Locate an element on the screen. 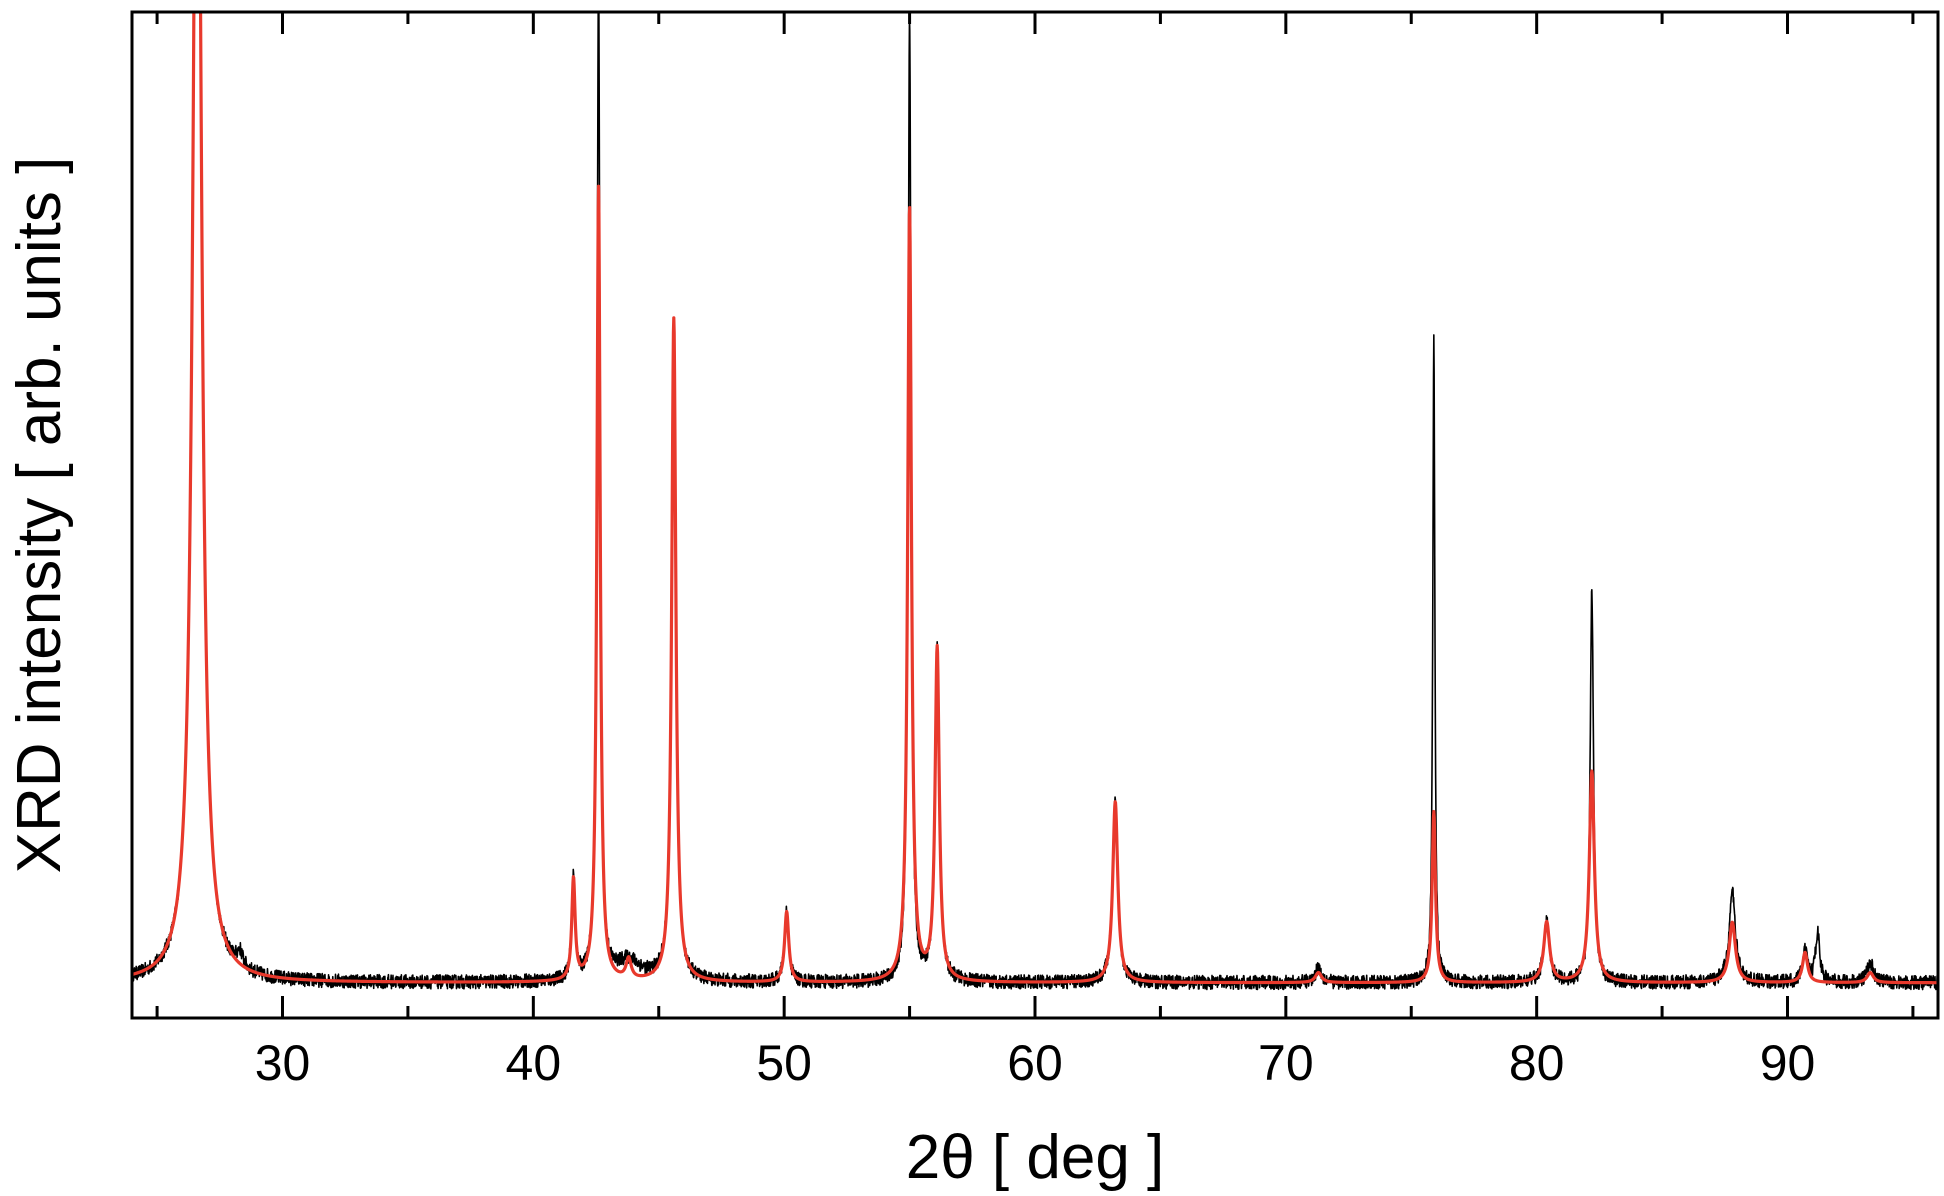 The width and height of the screenshot is (1944, 1196). x-tick-label-90: 90 is located at coordinates (1788, 1063).